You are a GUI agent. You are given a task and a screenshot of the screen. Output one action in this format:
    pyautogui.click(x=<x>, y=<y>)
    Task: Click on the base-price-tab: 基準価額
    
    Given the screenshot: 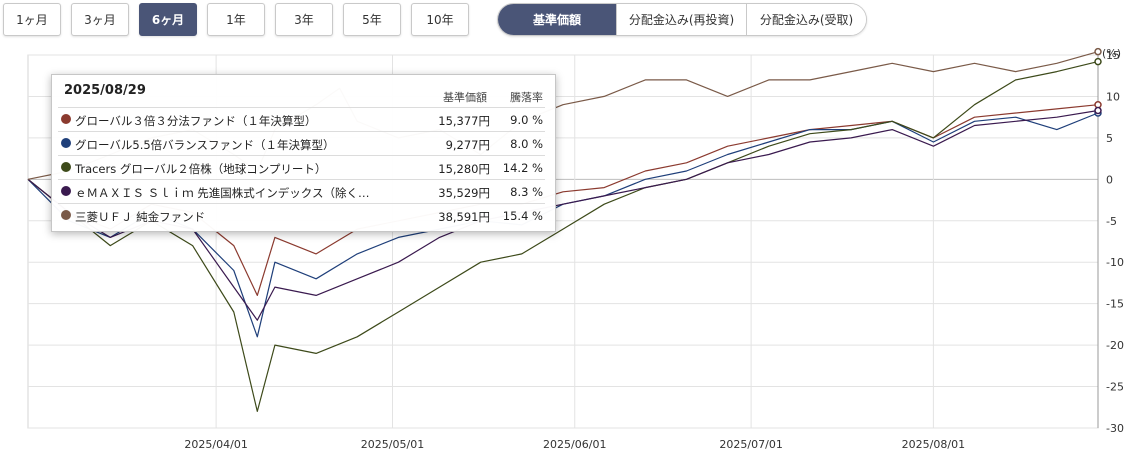 What is the action you would take?
    pyautogui.click(x=557, y=19)
    